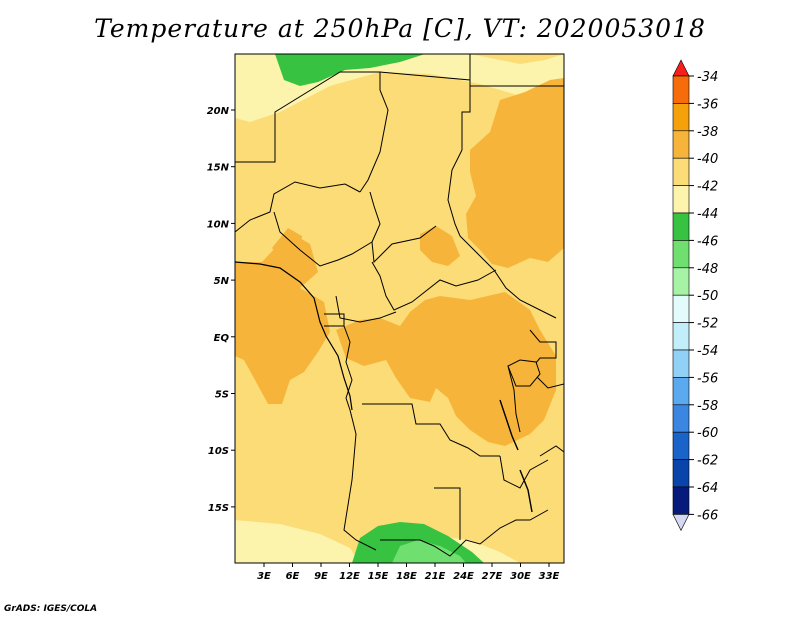  Describe the element at coordinates (218, 168) in the screenshot. I see `lat-tick-label: 15N` at that location.